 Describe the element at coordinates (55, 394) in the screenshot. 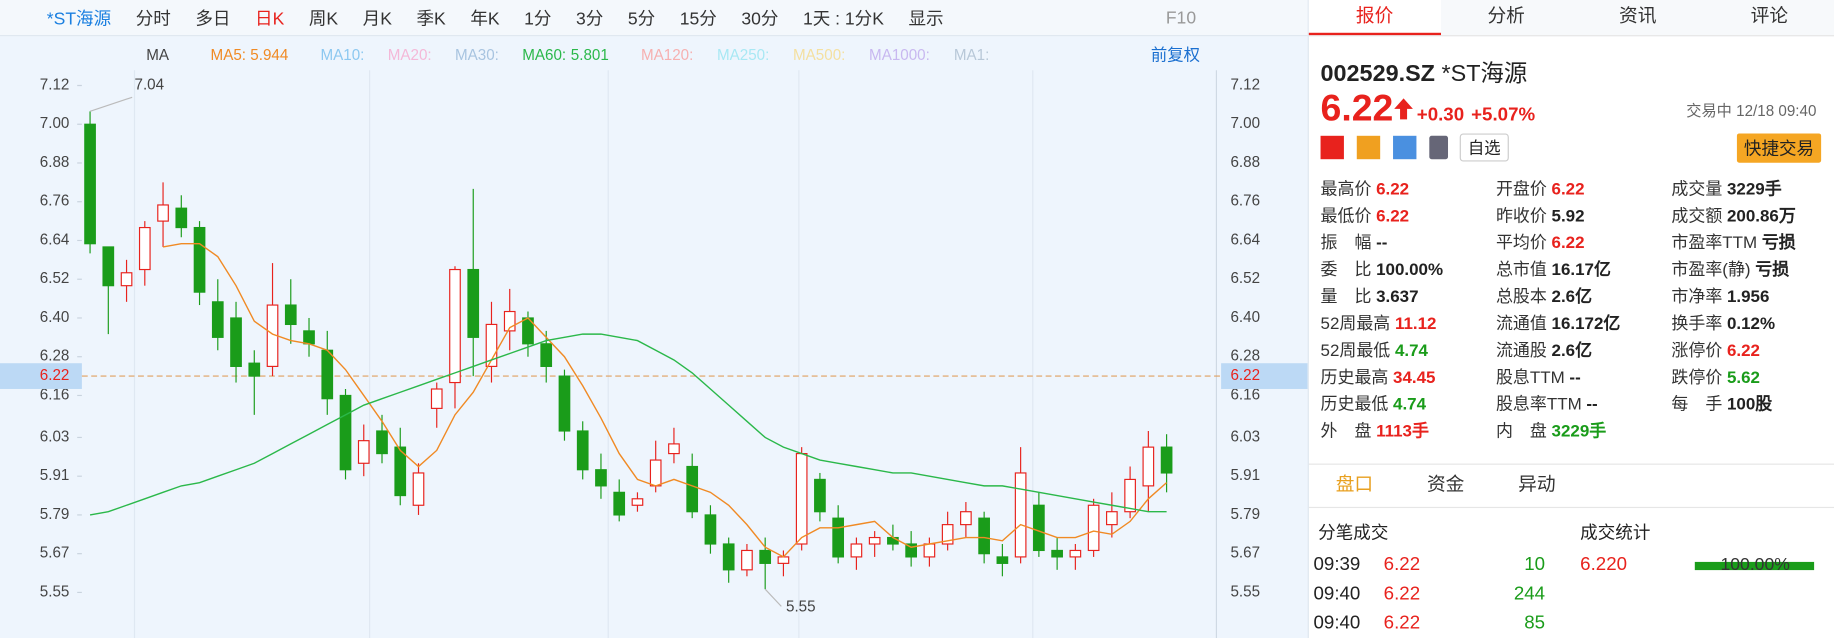

I see `y-tick-label: 6.16` at that location.